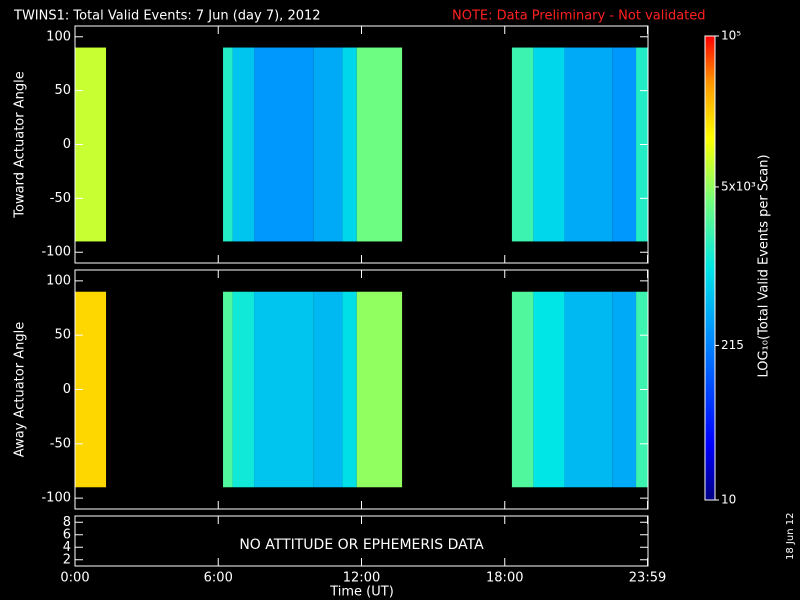  Describe the element at coordinates (361, 578) in the screenshot. I see `x-tick-label: 12:00` at that location.